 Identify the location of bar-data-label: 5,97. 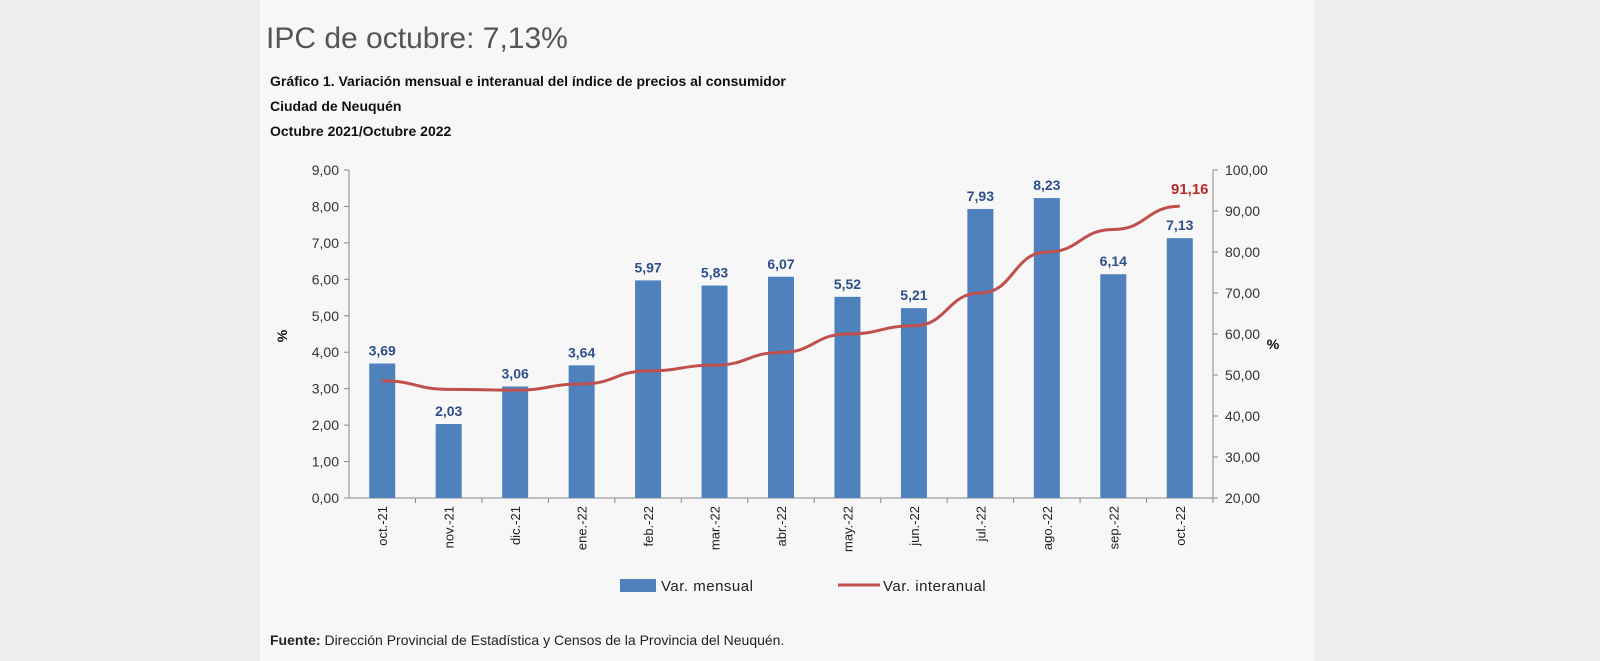
(647, 267).